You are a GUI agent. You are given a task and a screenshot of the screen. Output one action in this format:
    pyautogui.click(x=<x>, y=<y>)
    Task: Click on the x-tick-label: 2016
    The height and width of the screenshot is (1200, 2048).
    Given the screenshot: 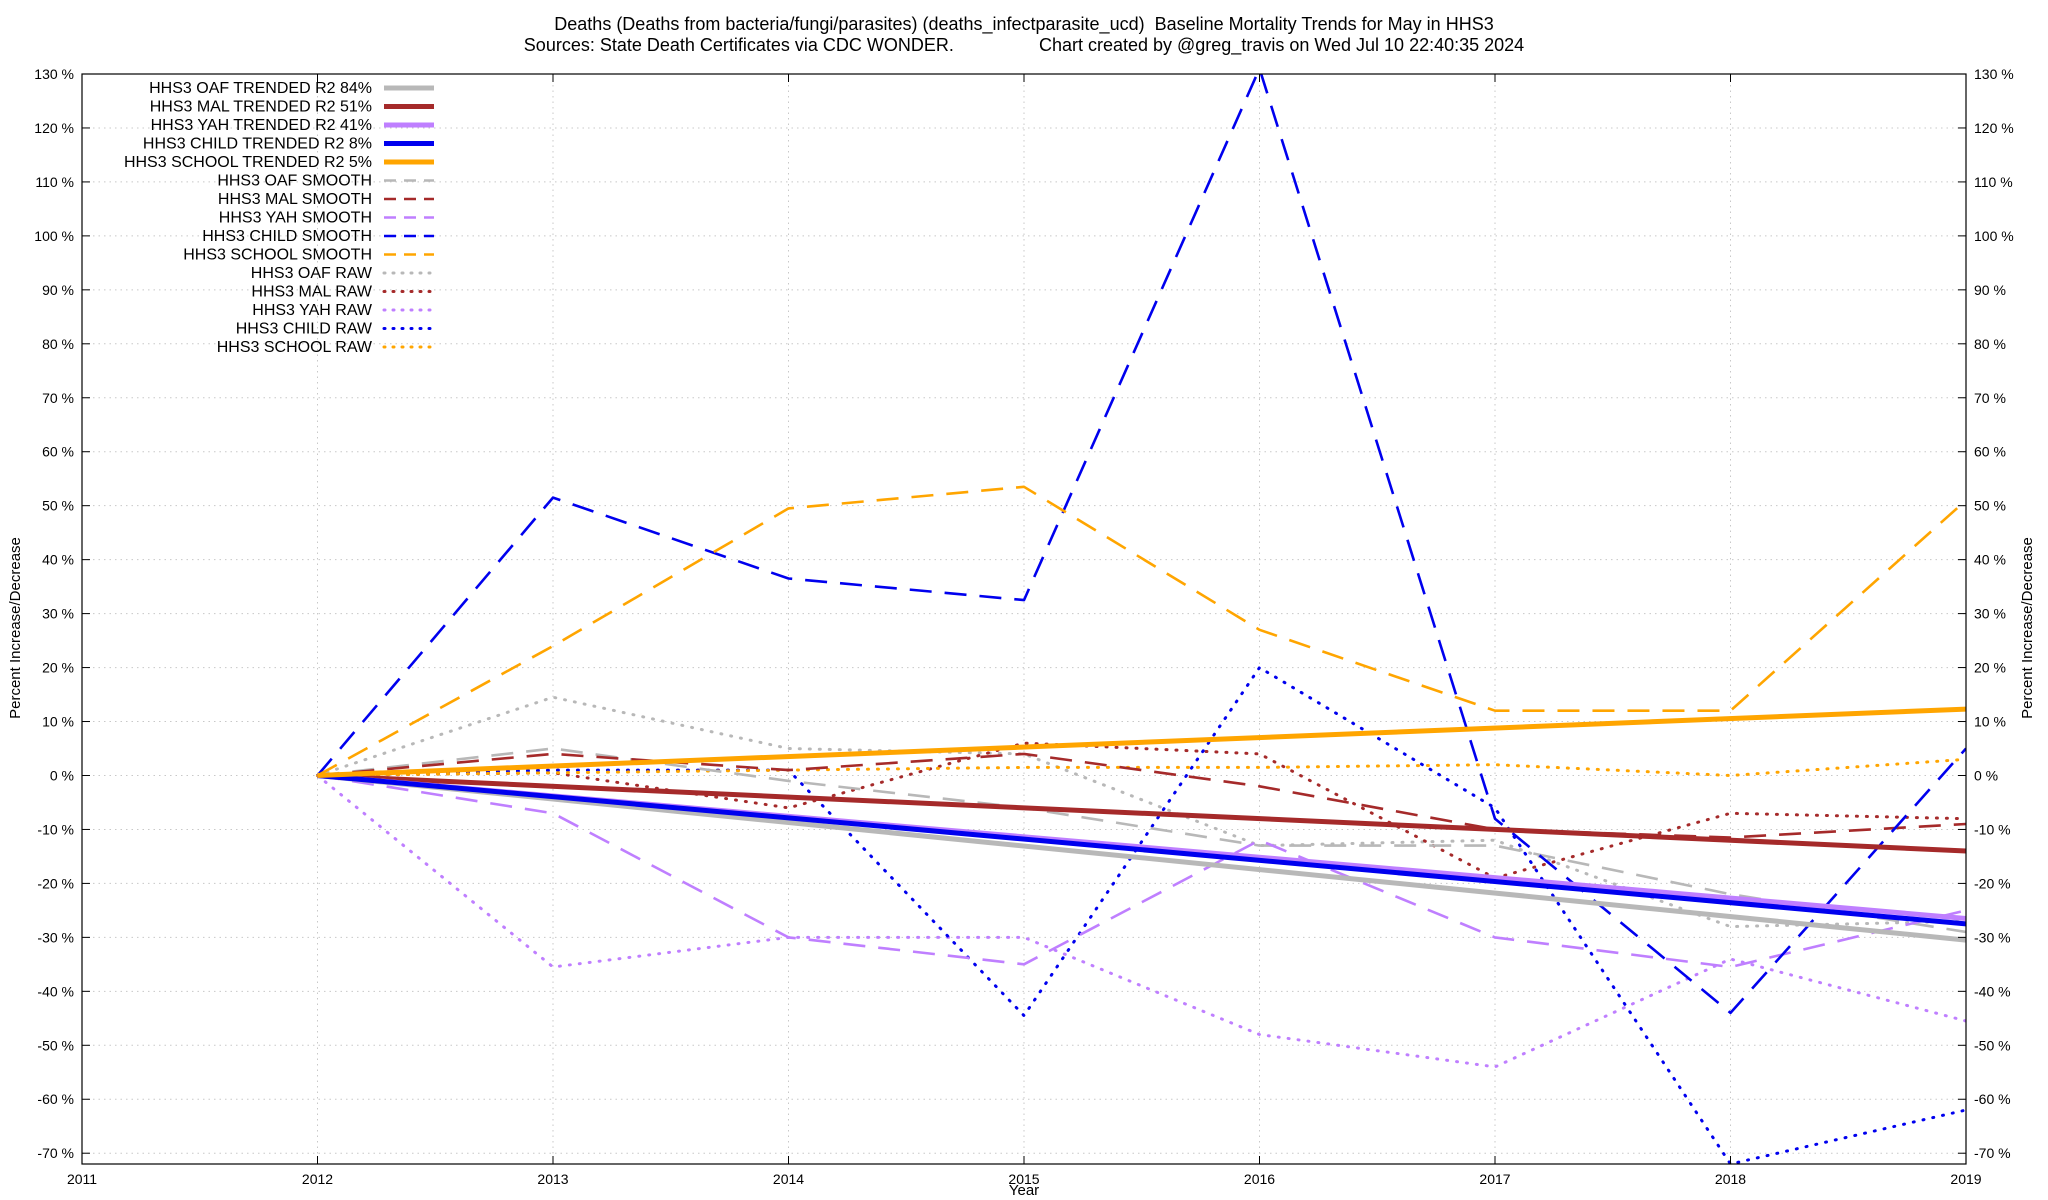 What is the action you would take?
    pyautogui.click(x=1259, y=1179)
    